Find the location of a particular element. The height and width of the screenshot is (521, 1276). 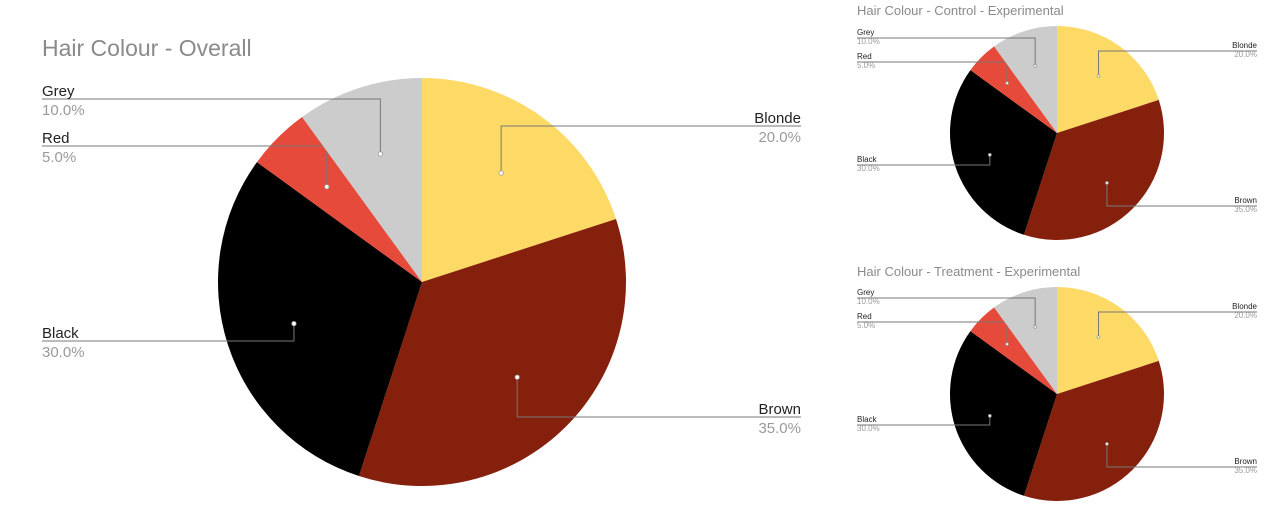

chart-title: Hair Colour - Overall is located at coordinates (147, 48).